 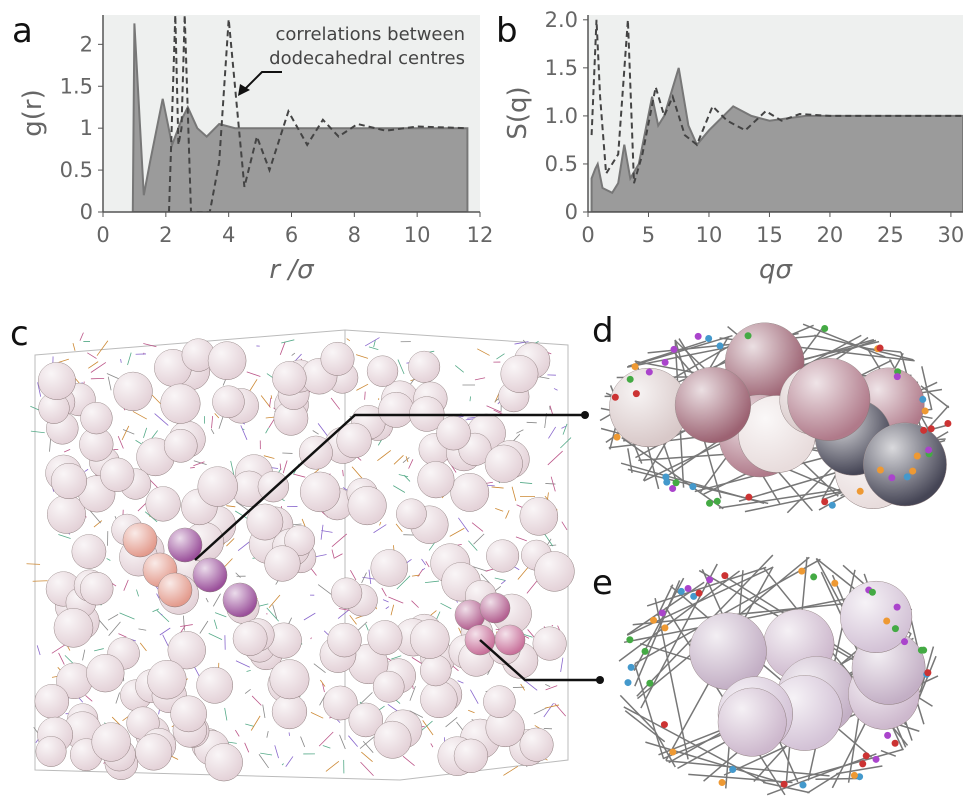 I want to click on x-tick-label: 25, so click(x=890, y=235).